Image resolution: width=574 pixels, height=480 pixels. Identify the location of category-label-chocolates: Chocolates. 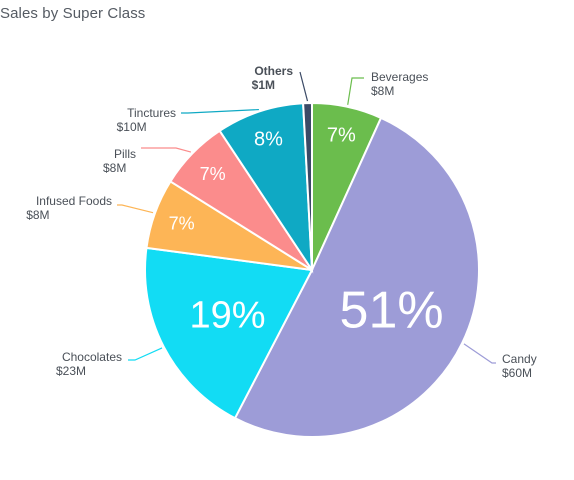
(92, 357).